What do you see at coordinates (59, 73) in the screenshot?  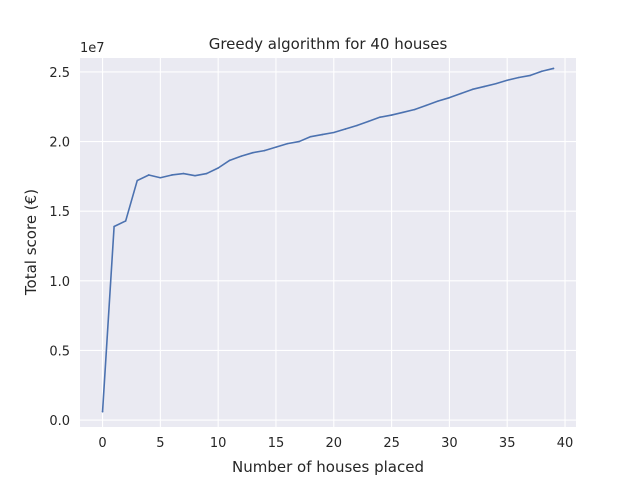 I see `y-tick-label: 2.5` at bounding box center [59, 73].